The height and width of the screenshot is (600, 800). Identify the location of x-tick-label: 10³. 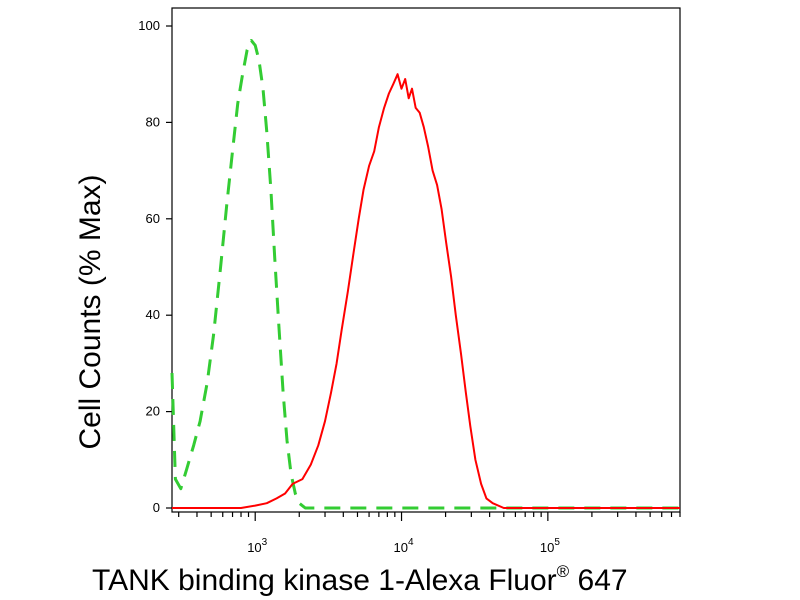
(257, 546).